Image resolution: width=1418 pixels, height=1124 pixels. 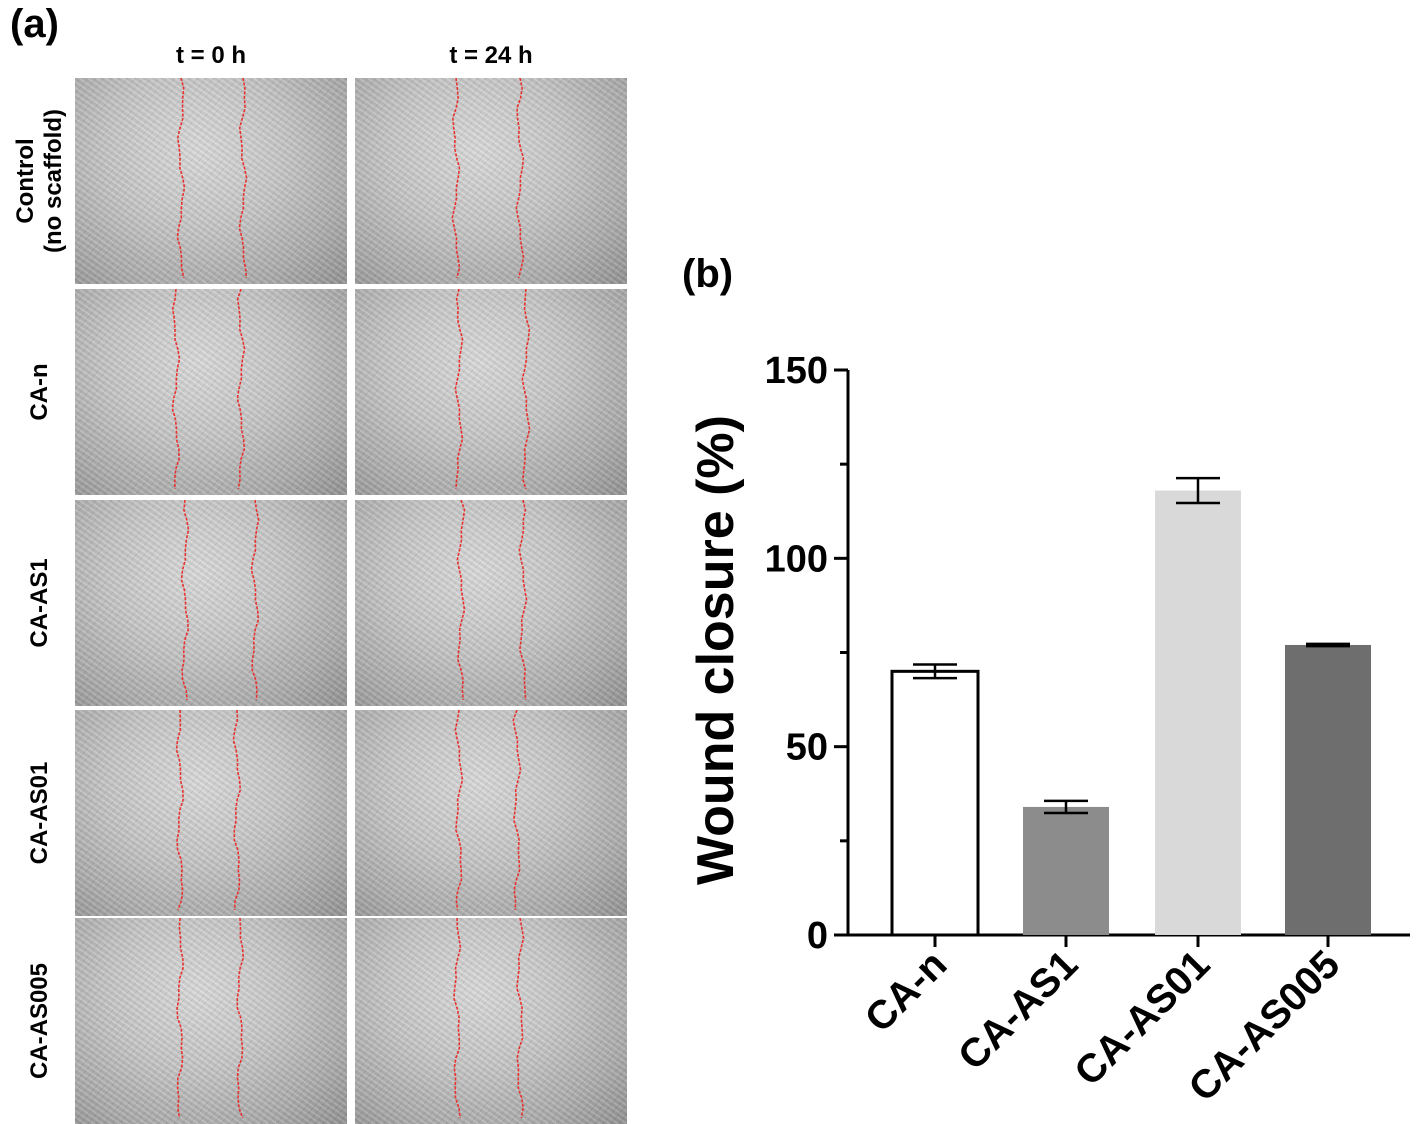 What do you see at coordinates (491, 55) in the screenshot?
I see `column-header-t24: t = 24 h` at bounding box center [491, 55].